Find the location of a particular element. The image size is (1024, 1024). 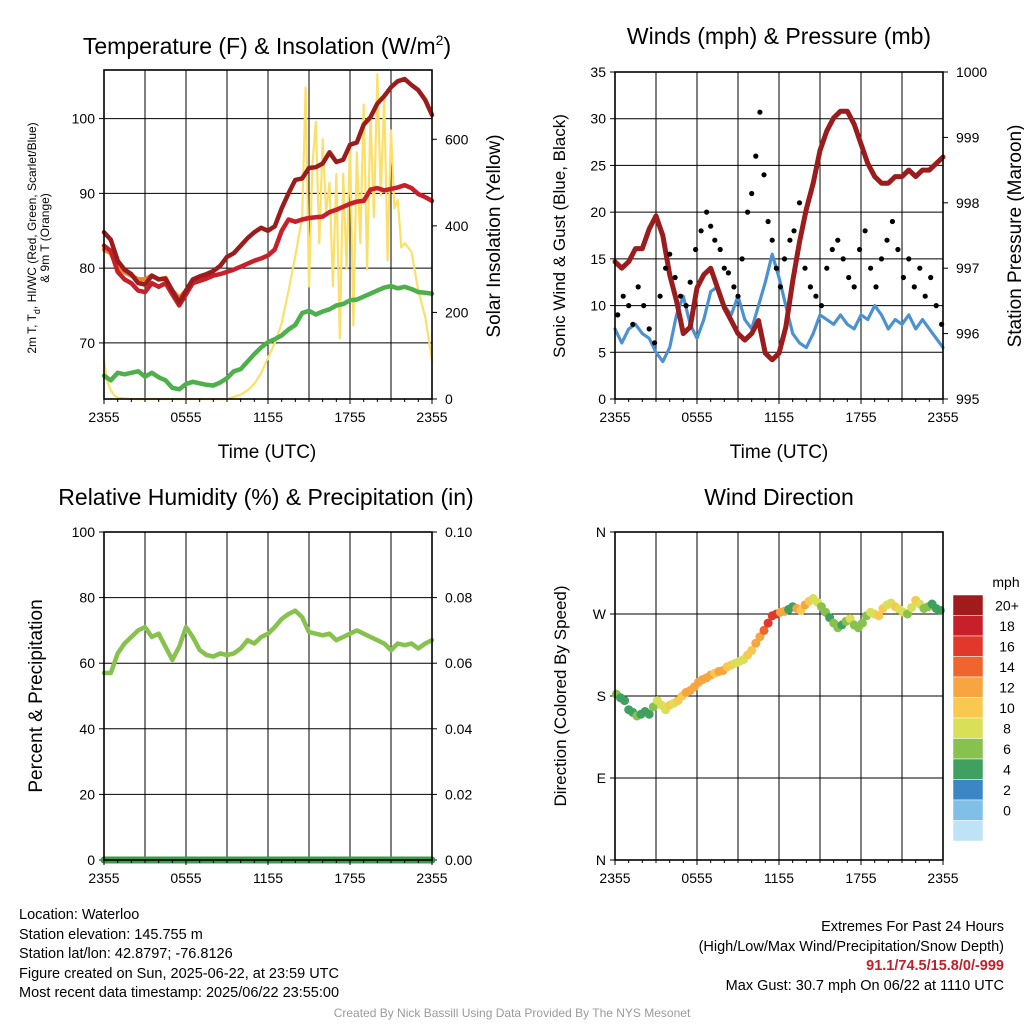

temperature-series-td is located at coordinates (268, 337).